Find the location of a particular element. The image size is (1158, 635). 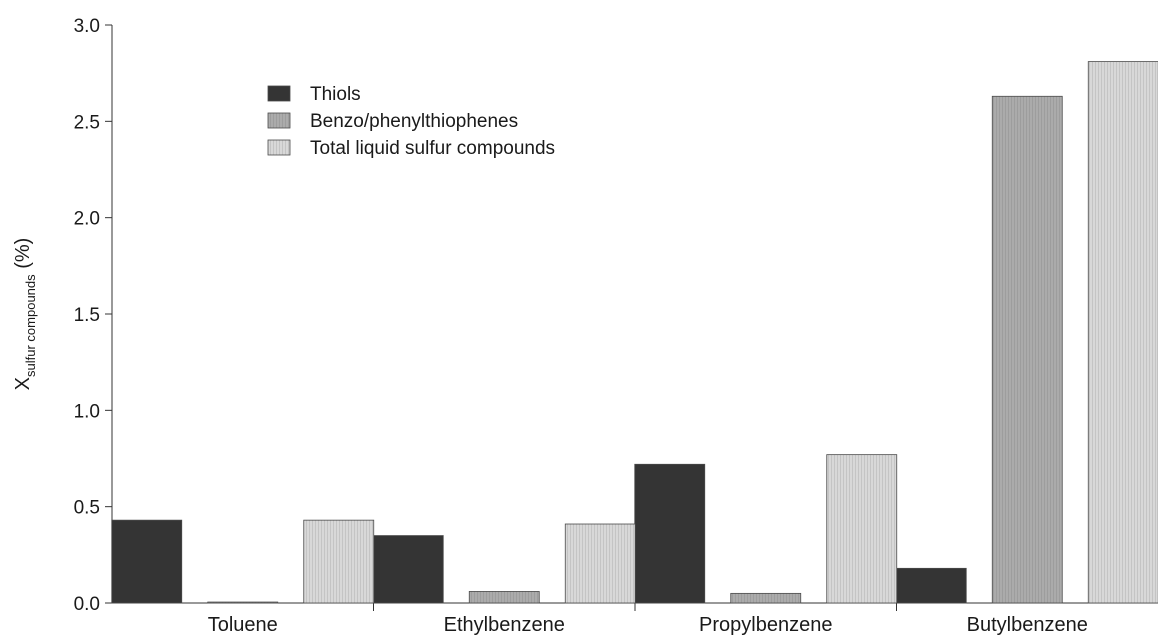

y-tick-label: 0.5 is located at coordinates (87, 508).